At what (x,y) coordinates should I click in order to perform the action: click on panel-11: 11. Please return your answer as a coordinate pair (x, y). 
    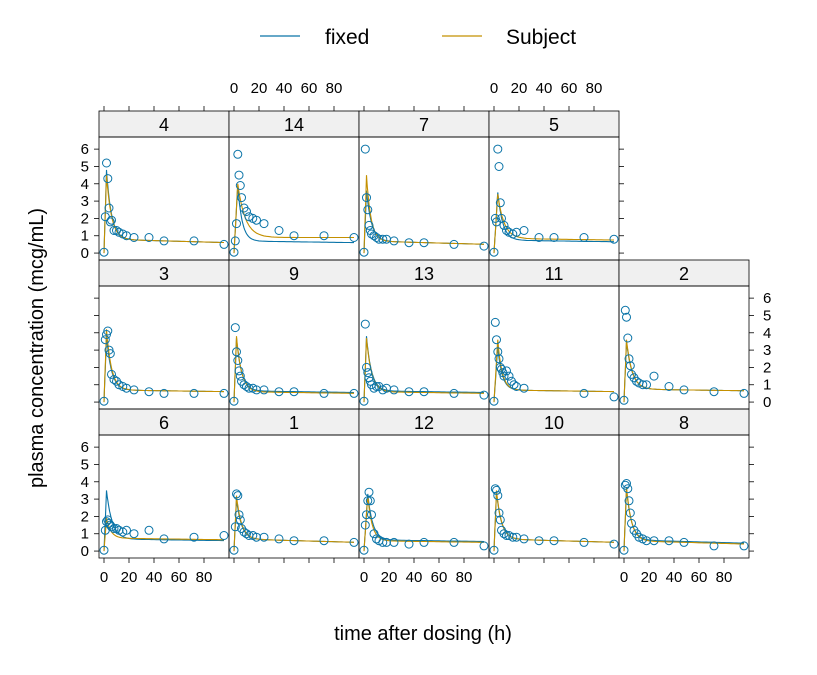
    Looking at the image, I should click on (554, 334).